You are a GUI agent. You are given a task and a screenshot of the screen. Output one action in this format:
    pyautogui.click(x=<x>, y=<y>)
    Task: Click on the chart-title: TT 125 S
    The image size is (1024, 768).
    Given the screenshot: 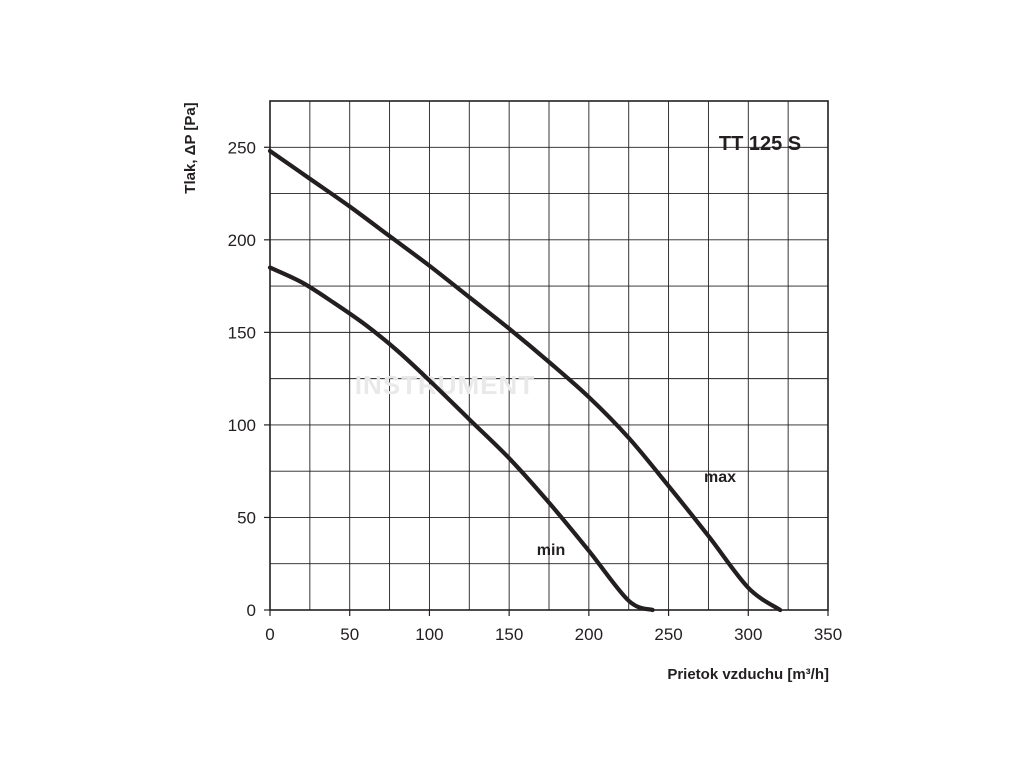 What is the action you would take?
    pyautogui.click(x=760, y=144)
    